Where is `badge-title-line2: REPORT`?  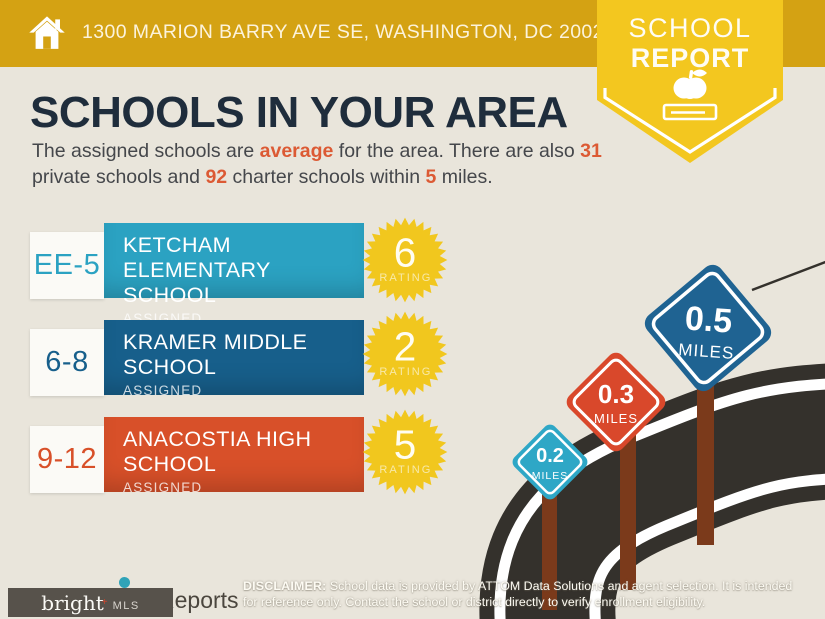 badge-title-line2: REPORT is located at coordinates (690, 58).